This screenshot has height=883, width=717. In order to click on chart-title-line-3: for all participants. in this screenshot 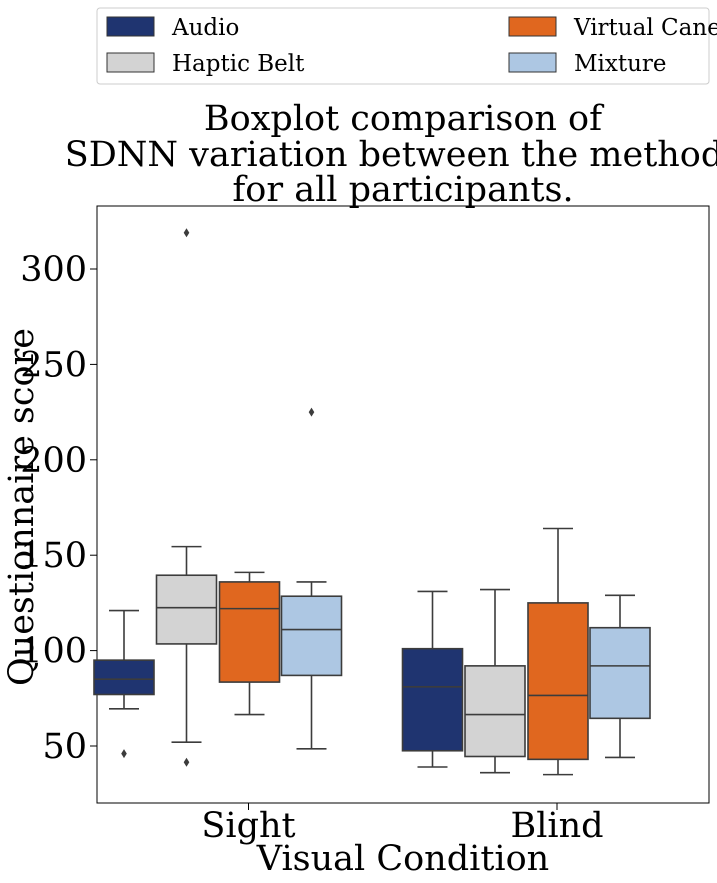, I will do `click(402, 190)`.